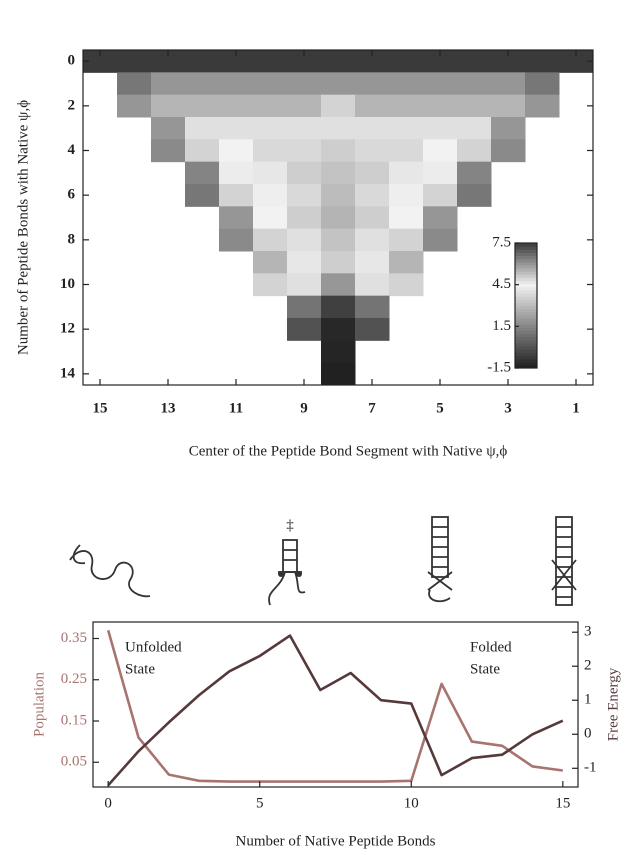 The image size is (635, 855). I want to click on y2-tick-label: 3, so click(588, 632).